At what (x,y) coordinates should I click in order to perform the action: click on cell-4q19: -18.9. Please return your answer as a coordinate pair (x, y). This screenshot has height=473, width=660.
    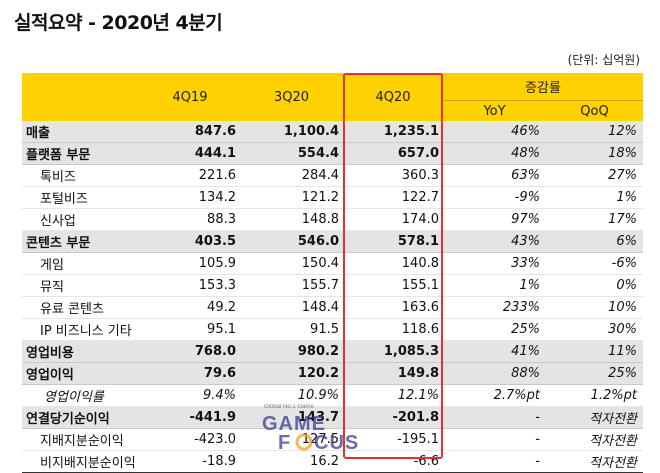
    Looking at the image, I should click on (190, 461).